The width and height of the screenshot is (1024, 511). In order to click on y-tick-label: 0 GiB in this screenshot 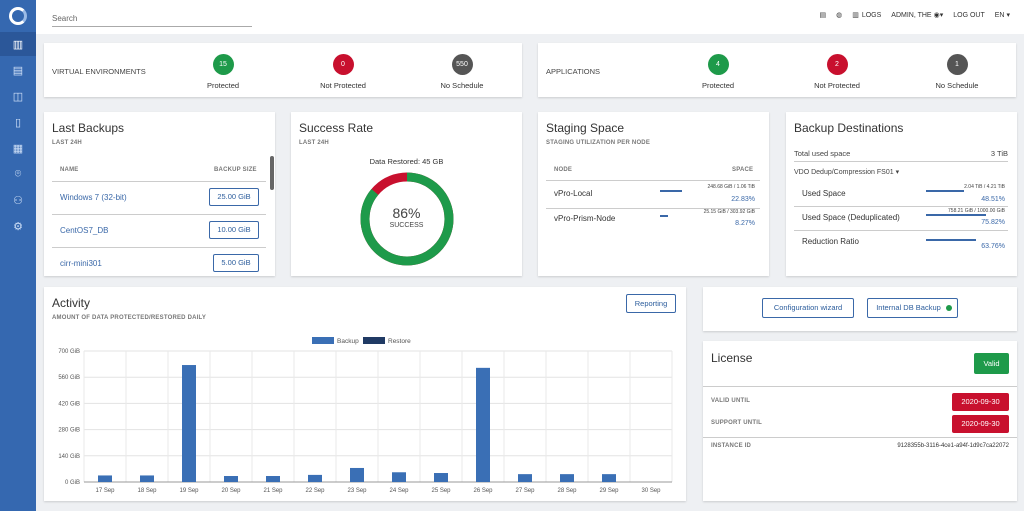, I will do `click(72, 483)`.